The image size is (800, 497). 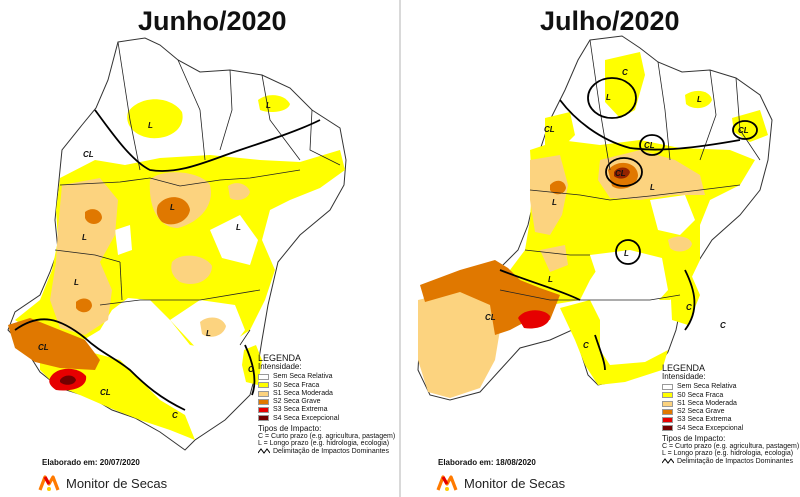 I want to click on s4-area-center, so click(x=622, y=173).